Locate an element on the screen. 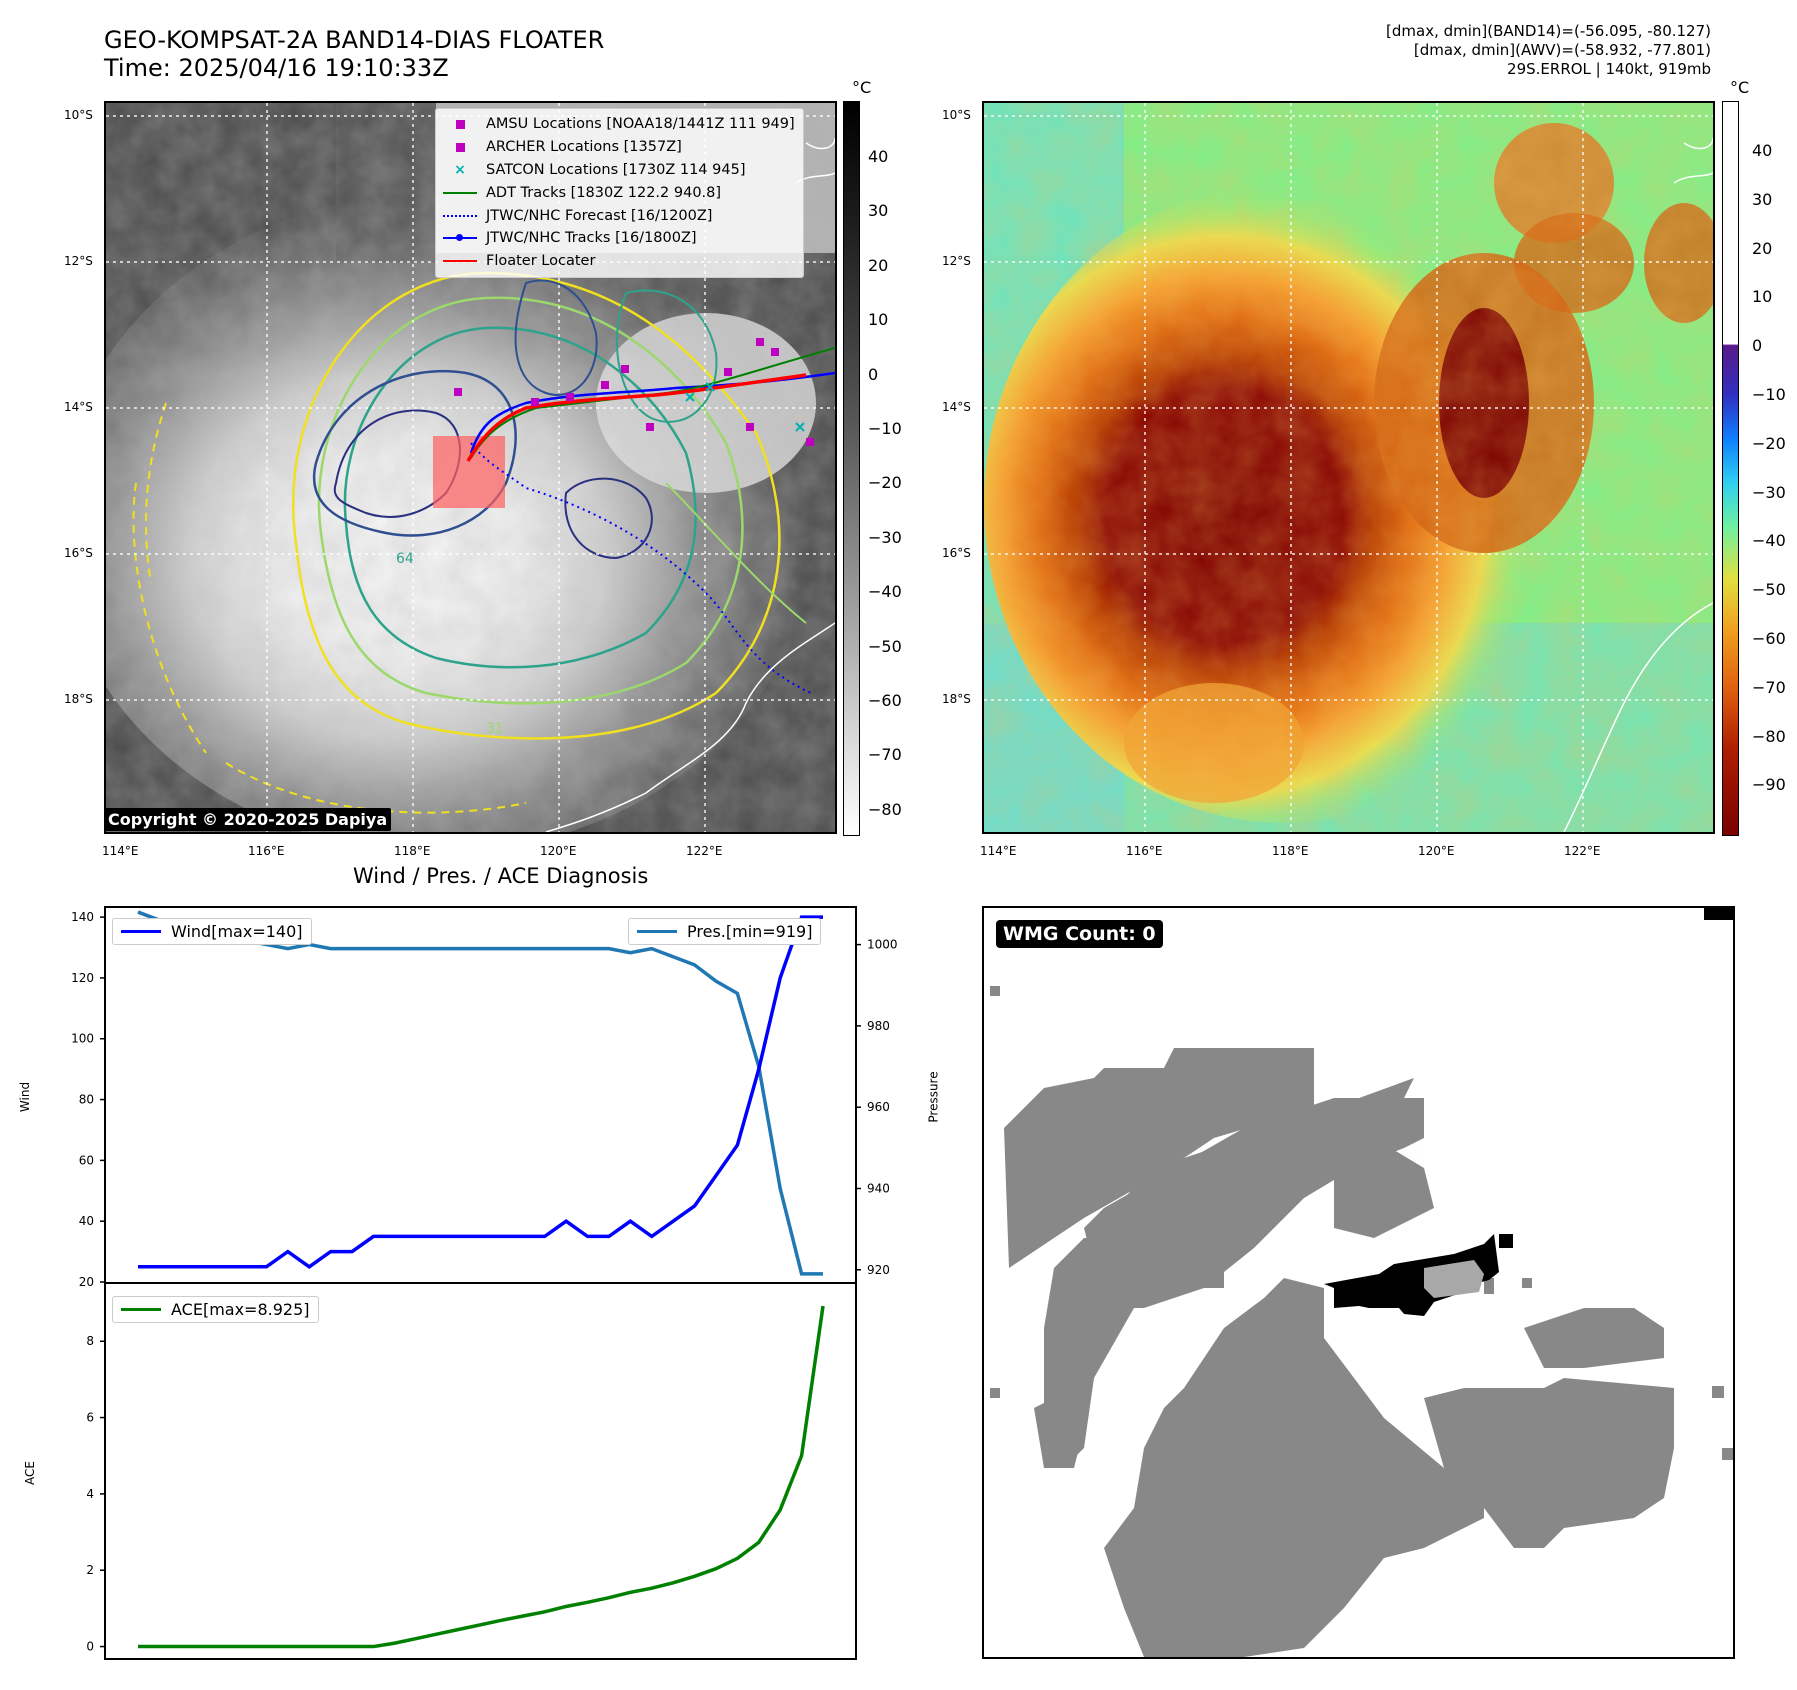 The image size is (1797, 1690). pressure-ytick-label: 980 is located at coordinates (878, 1026).